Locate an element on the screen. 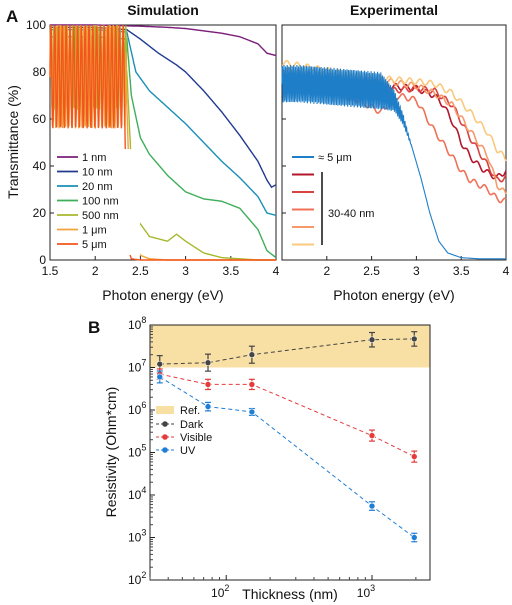 The width and height of the screenshot is (512, 605). sim-y-tick-label: 20 is located at coordinates (40, 213).